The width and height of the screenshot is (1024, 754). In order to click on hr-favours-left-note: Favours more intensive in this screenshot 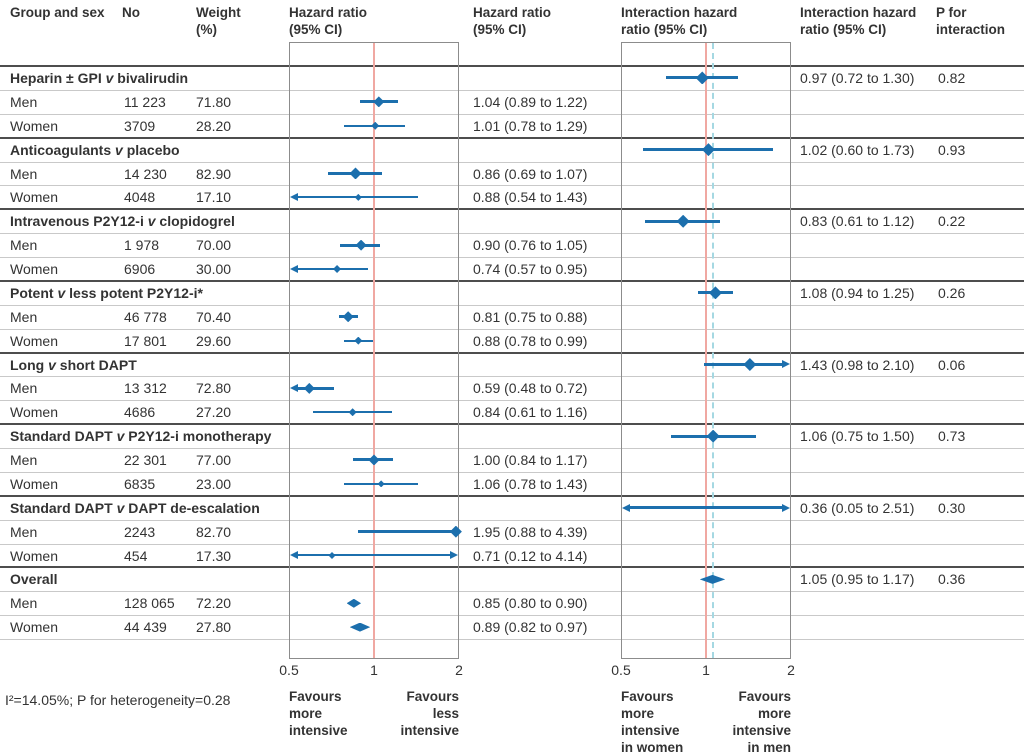, I will do `click(318, 713)`.